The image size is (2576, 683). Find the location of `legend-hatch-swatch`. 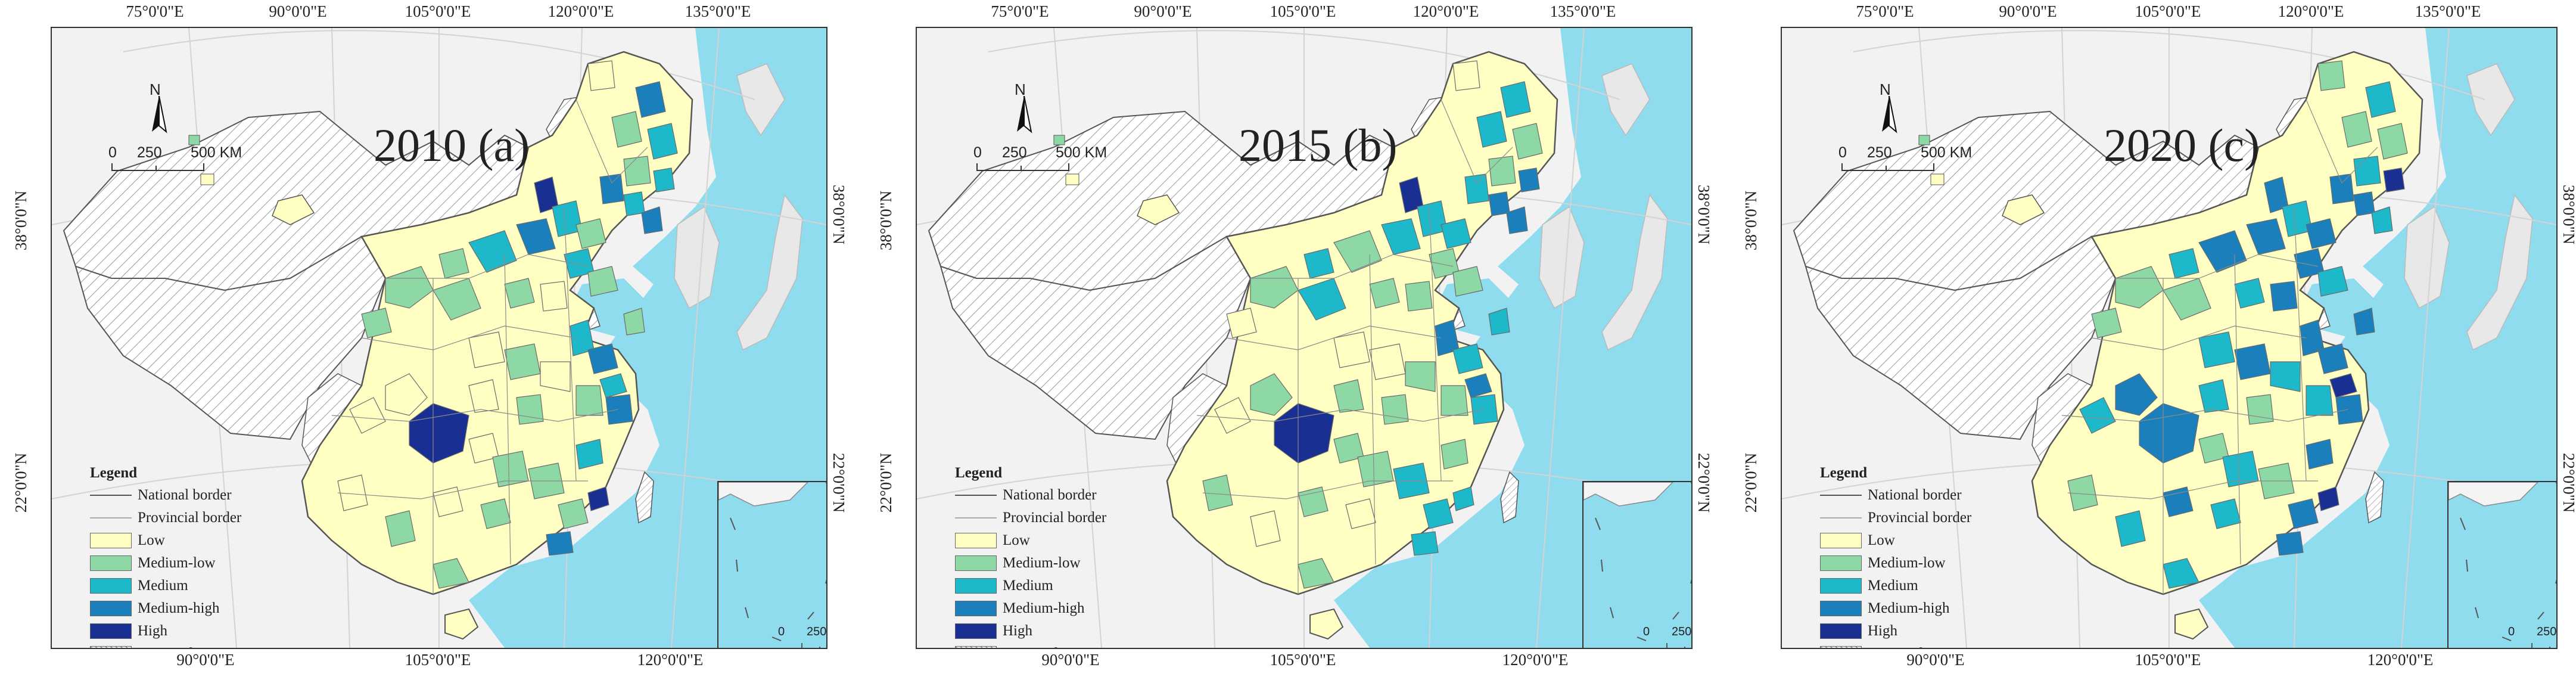

legend-hatch-swatch is located at coordinates (976, 647).